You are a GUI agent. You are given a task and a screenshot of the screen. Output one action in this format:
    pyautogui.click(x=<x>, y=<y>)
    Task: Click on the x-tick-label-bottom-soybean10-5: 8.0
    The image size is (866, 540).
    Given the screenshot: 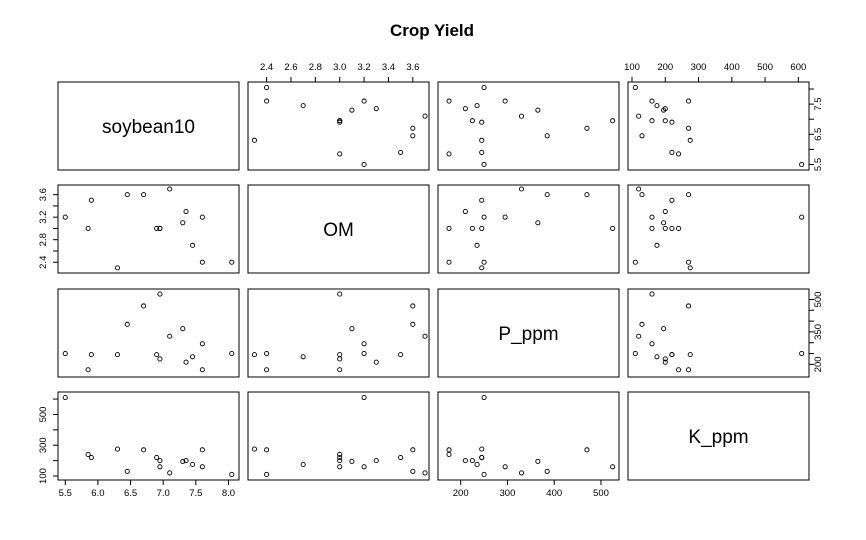 What is the action you would take?
    pyautogui.click(x=228, y=493)
    